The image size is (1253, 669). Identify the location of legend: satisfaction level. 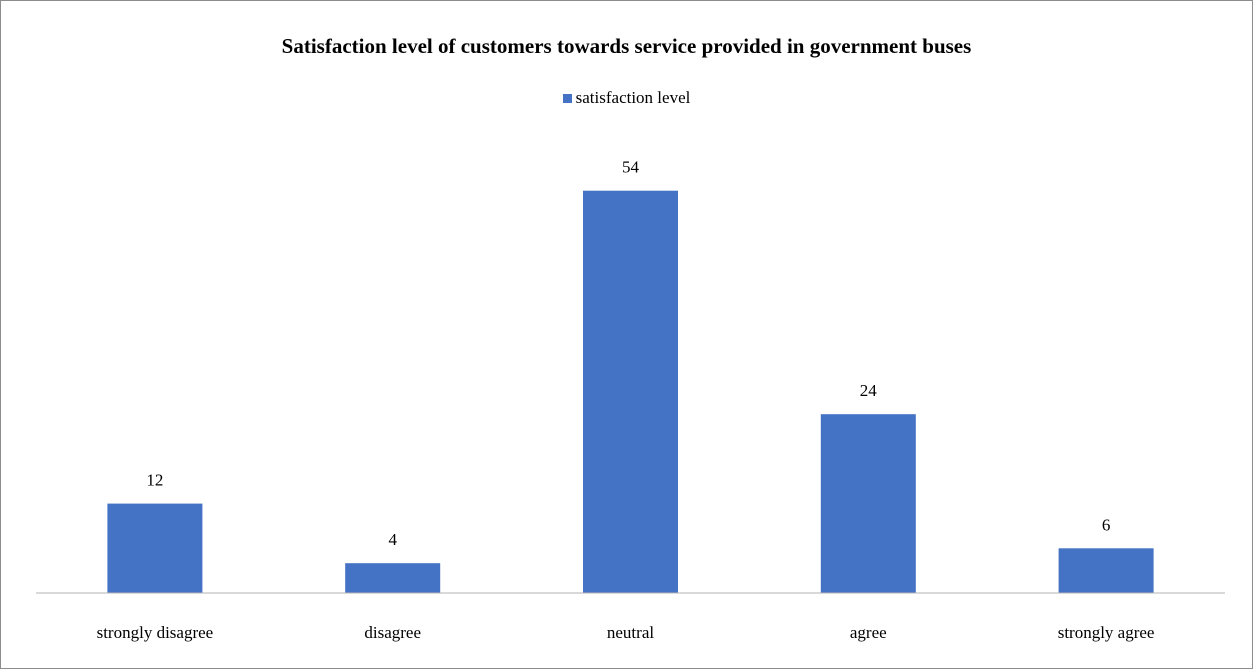
(626, 98).